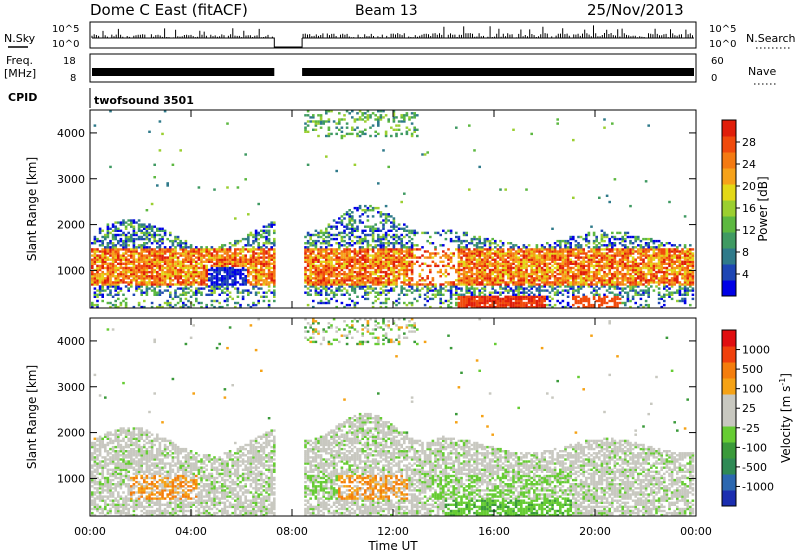  Describe the element at coordinates (595, 531) in the screenshot. I see `xtick-label: 20:00` at that location.